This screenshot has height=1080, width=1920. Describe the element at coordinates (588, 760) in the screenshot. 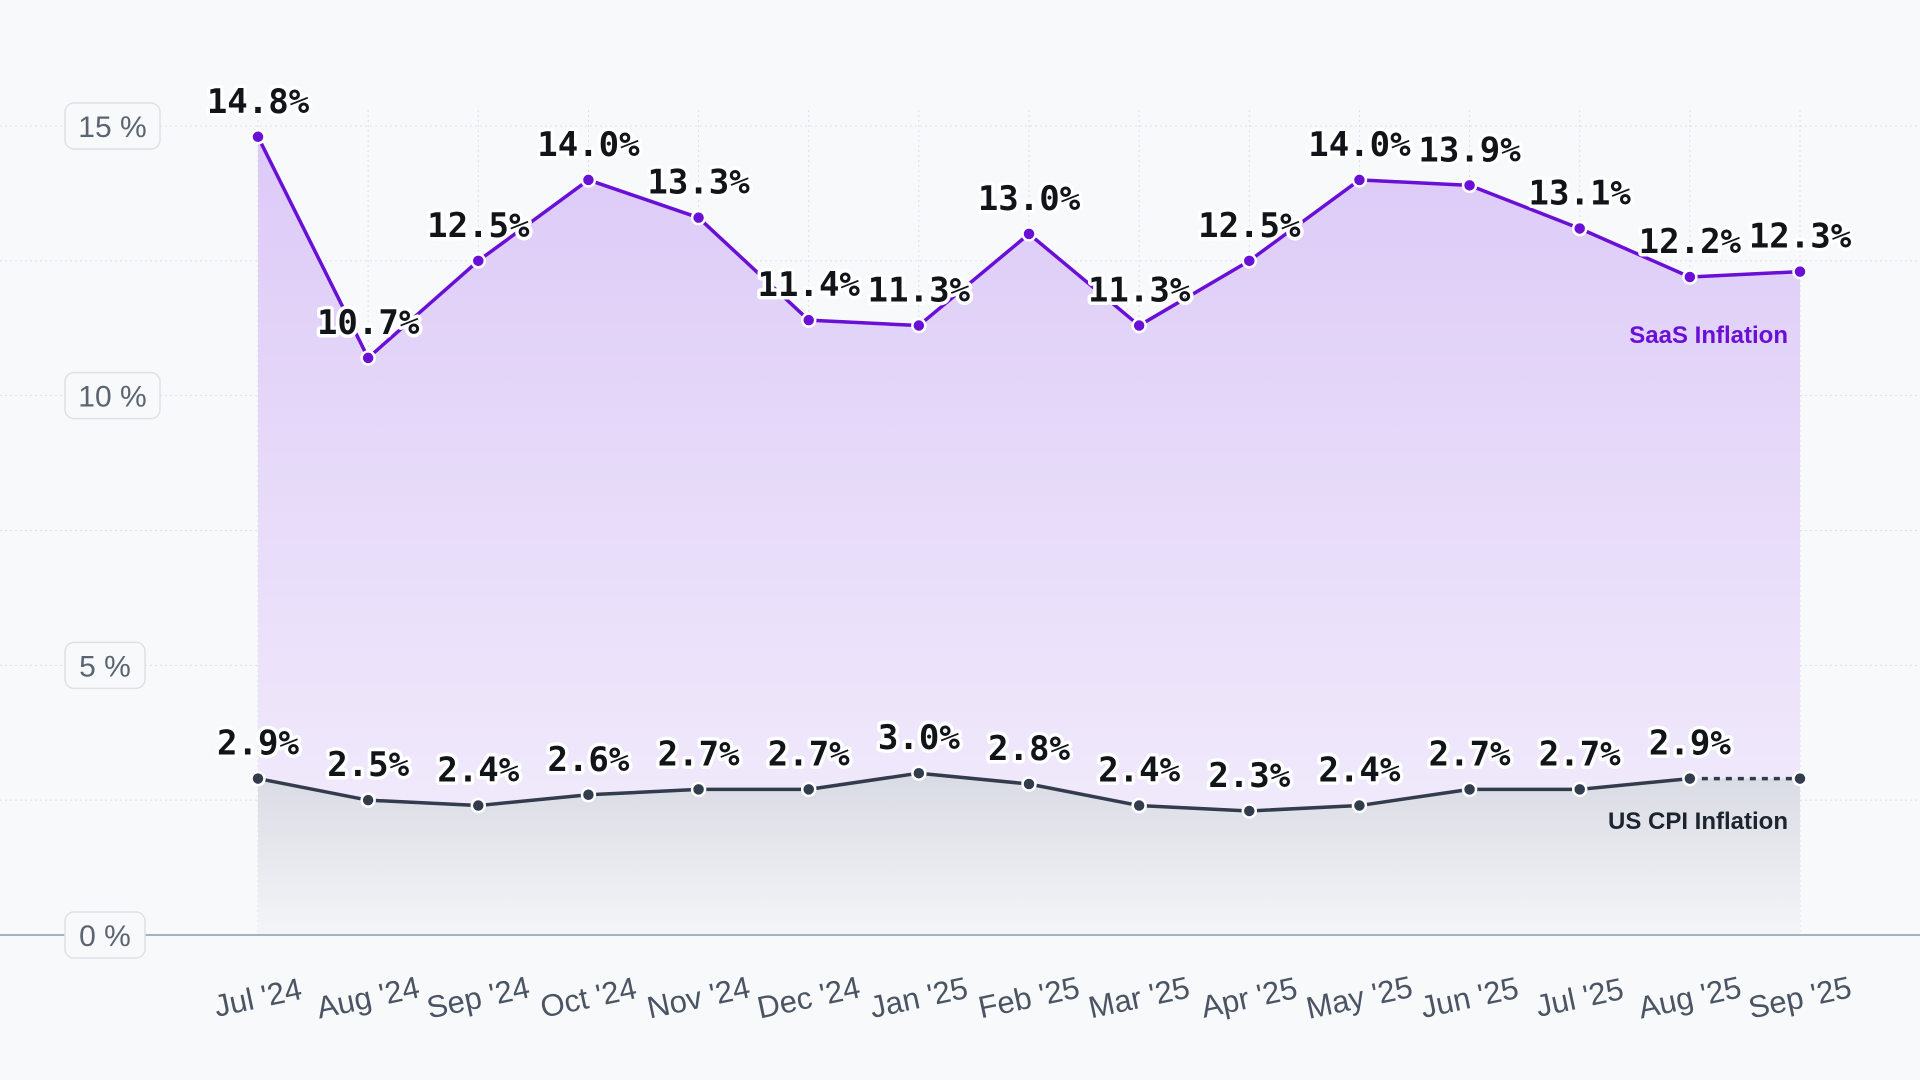

I see `cpi-data-label: 2.6%` at that location.